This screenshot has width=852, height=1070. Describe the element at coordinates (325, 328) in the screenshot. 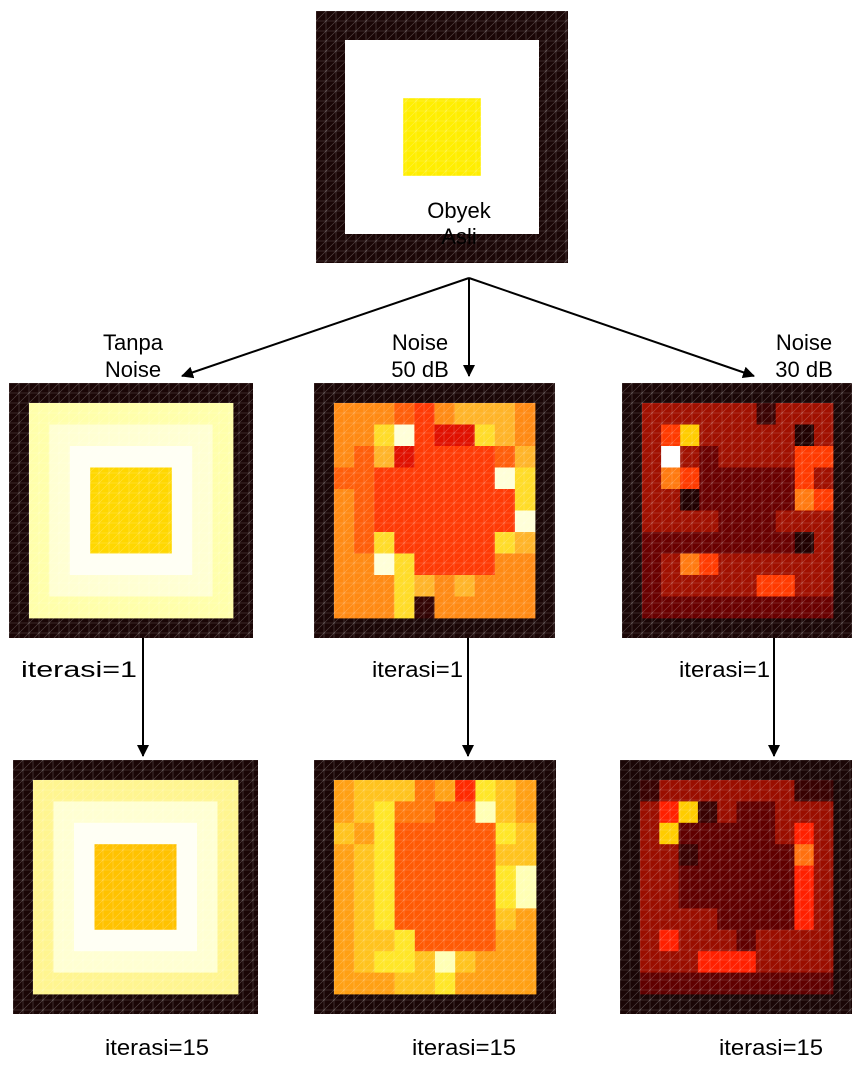

I see `arrow-to-tanpa-noise` at that location.